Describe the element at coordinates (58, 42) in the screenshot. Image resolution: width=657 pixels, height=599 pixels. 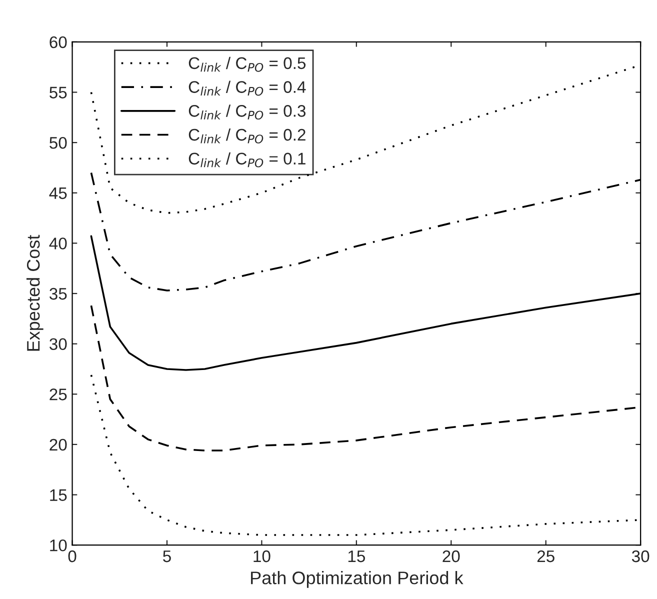
I see `y-tick-label: 60` at that location.